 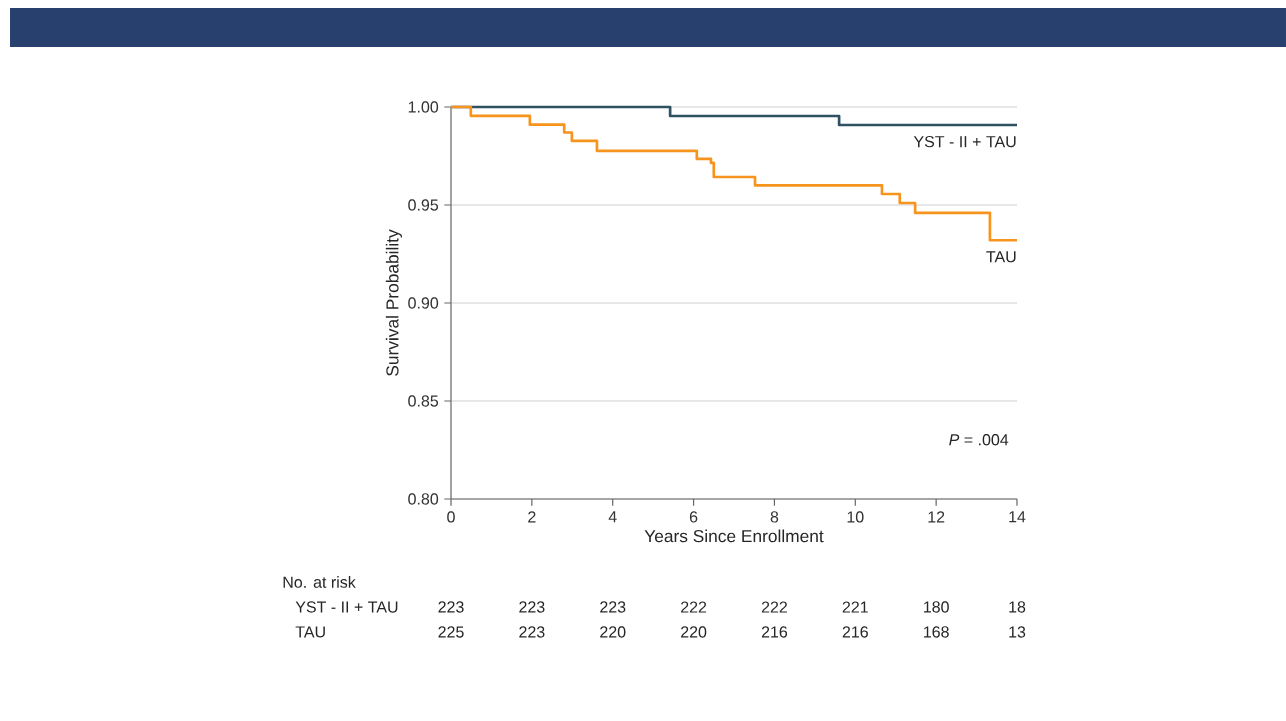 What do you see at coordinates (532, 517) in the screenshot?
I see `x-tick-label: 2` at bounding box center [532, 517].